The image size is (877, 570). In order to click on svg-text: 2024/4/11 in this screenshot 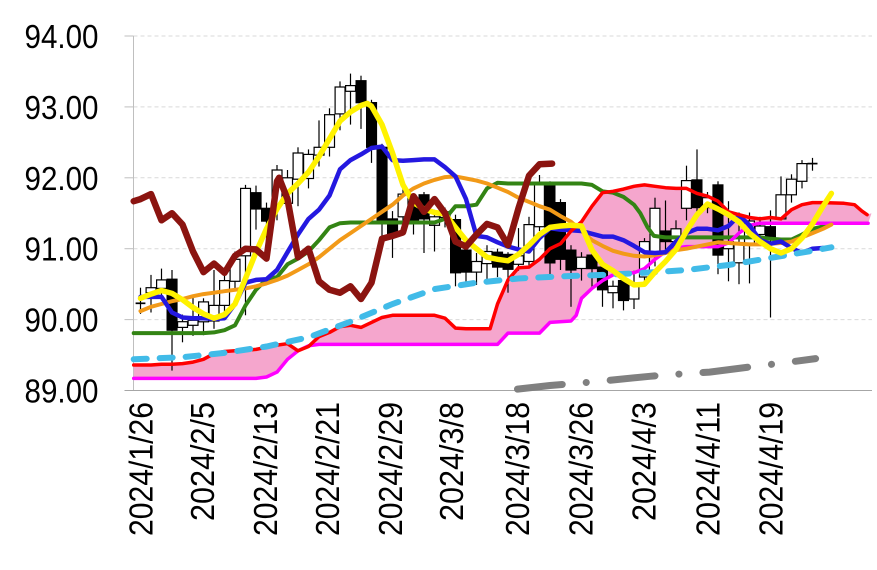, I will do `click(708, 469)`.